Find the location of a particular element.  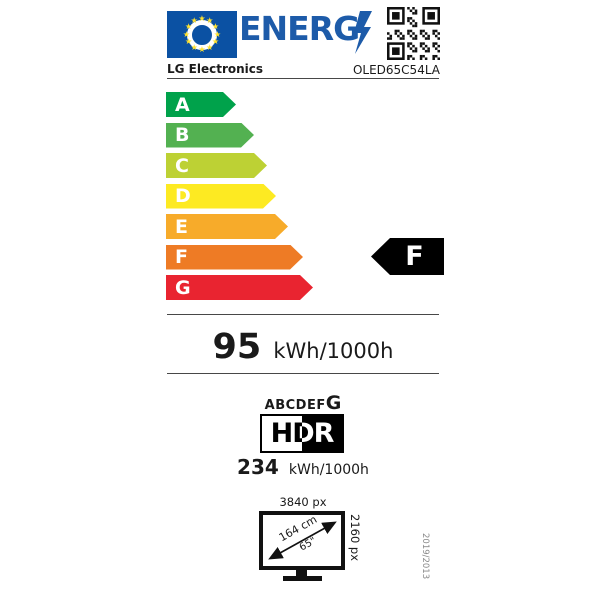

hdr-logo-text-left: HDR is located at coordinates (302, 433).